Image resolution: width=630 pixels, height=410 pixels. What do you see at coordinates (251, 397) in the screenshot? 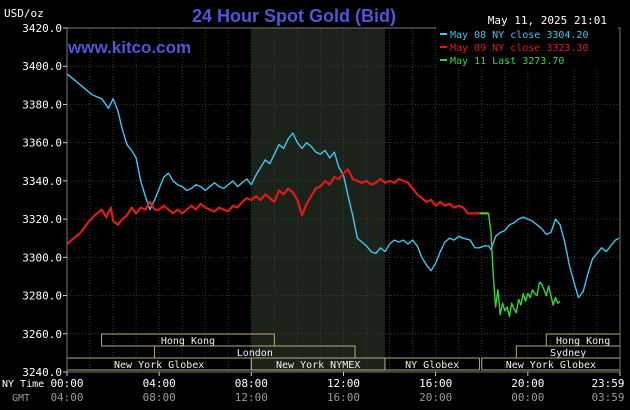
I see `x-tick-label-gmt: 12:00` at bounding box center [251, 397].